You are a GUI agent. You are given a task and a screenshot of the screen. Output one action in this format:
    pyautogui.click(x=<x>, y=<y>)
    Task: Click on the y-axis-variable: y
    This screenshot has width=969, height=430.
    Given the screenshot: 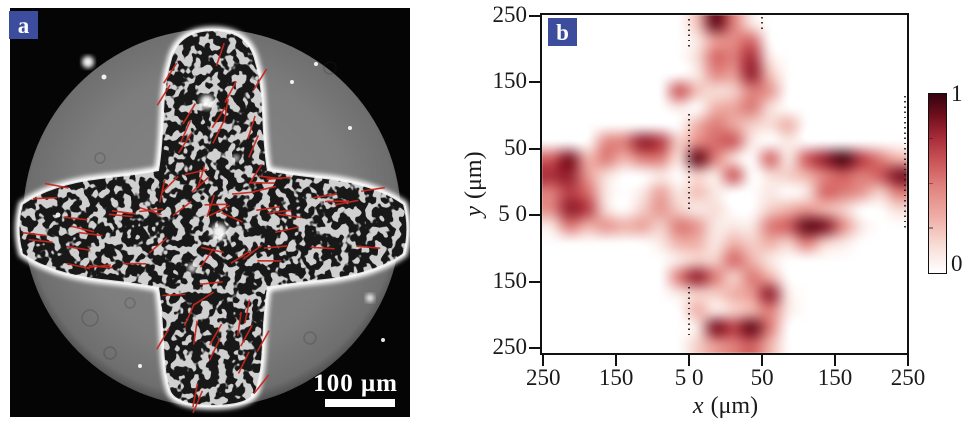 What is the action you would take?
    pyautogui.click(x=474, y=211)
    